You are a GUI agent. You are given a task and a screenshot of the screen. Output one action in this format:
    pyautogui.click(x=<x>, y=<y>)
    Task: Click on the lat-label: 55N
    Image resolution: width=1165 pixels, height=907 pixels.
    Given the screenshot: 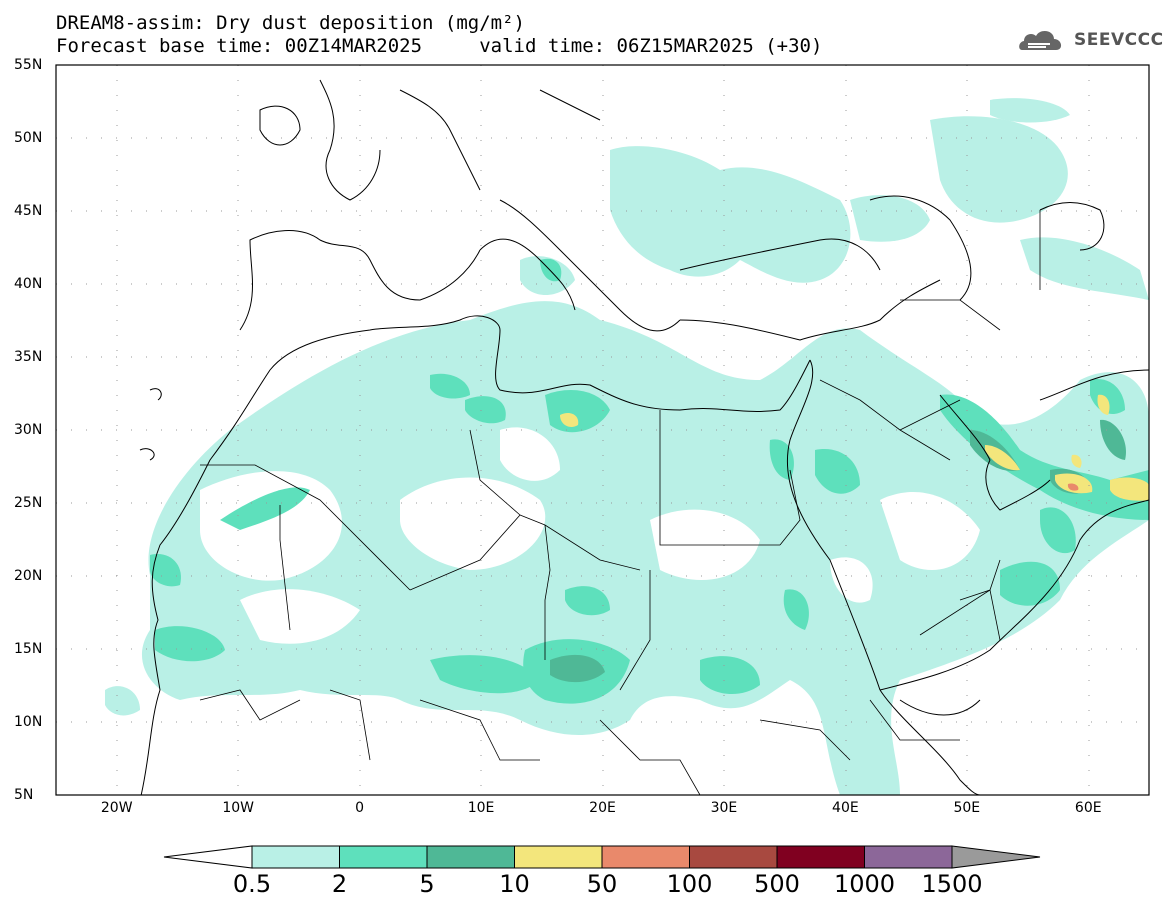 What is the action you would take?
    pyautogui.click(x=28, y=65)
    